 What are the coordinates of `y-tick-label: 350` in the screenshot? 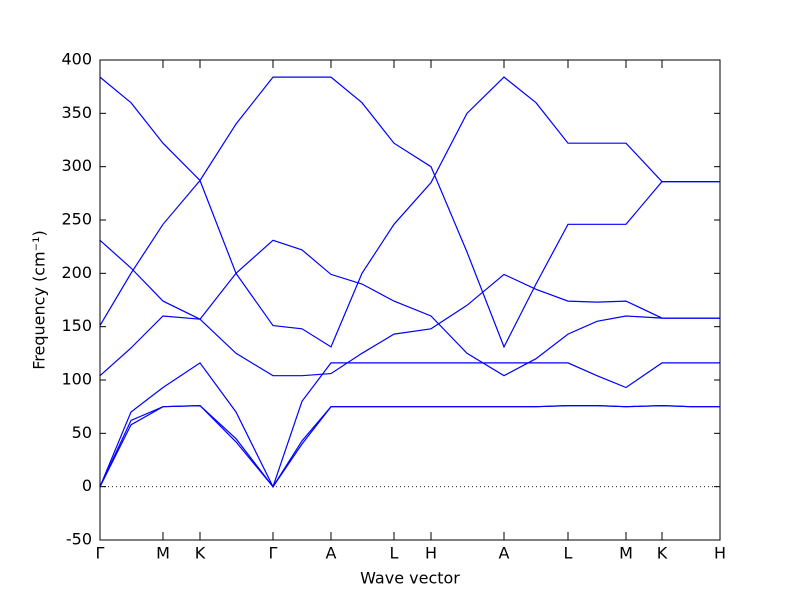 It's located at (76, 112).